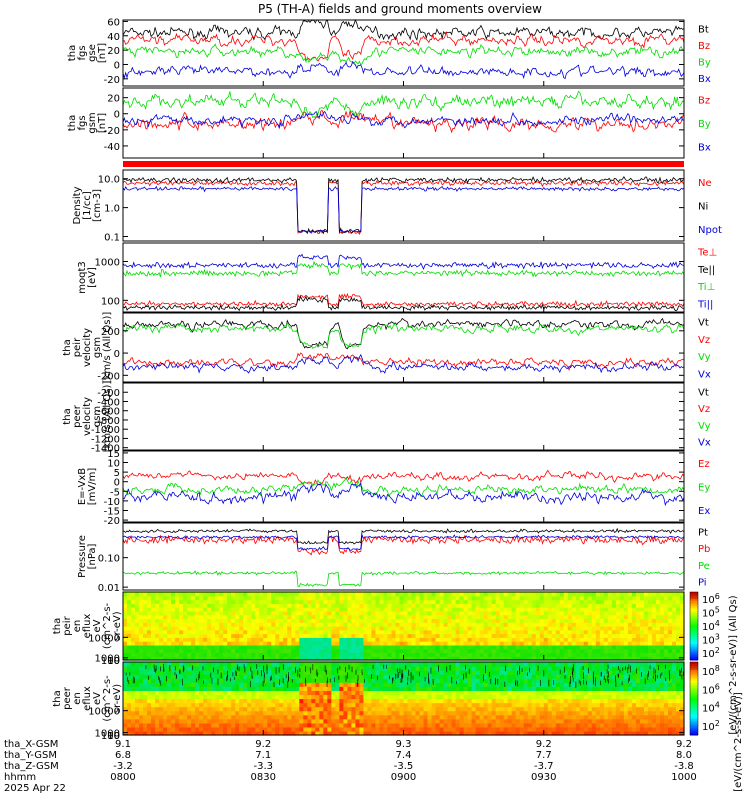  Describe the element at coordinates (704, 426) in the screenshot. I see `legend-Vy: Vy` at that location.